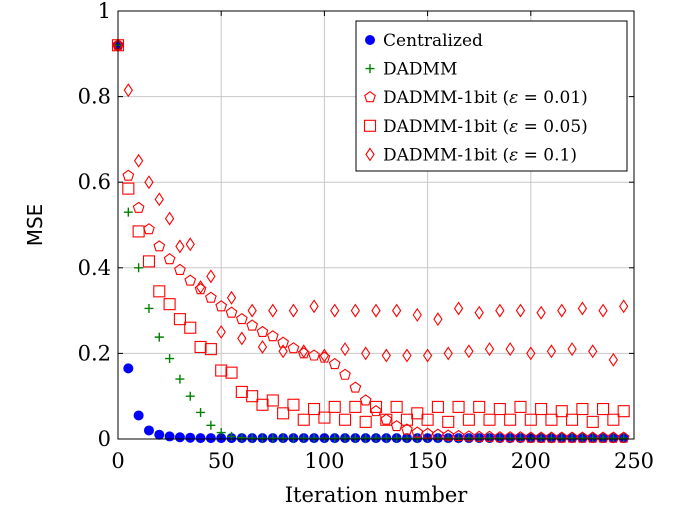 The width and height of the screenshot is (681, 514). What do you see at coordinates (428, 461) in the screenshot?
I see `x-tick-label: 150` at bounding box center [428, 461].